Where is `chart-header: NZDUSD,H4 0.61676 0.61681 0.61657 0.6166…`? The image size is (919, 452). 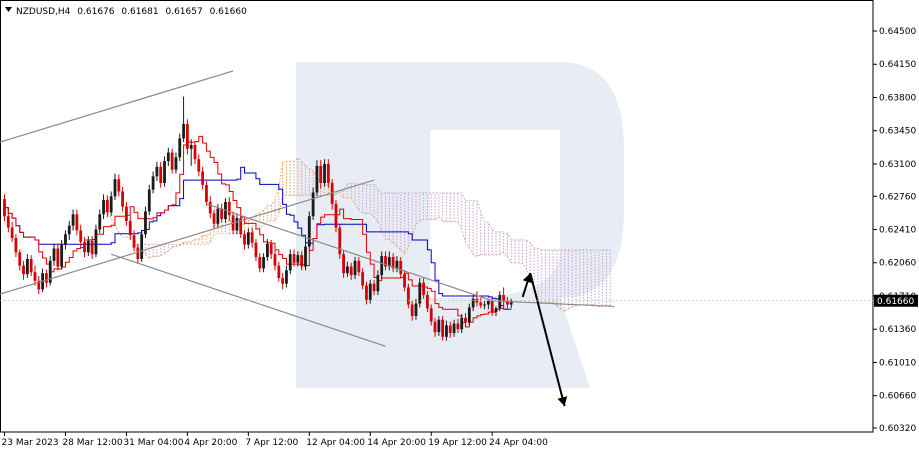 chart-header: NZDUSD,H4 0.61676 0.61681 0.61657 0.6166… is located at coordinates (126, 12).